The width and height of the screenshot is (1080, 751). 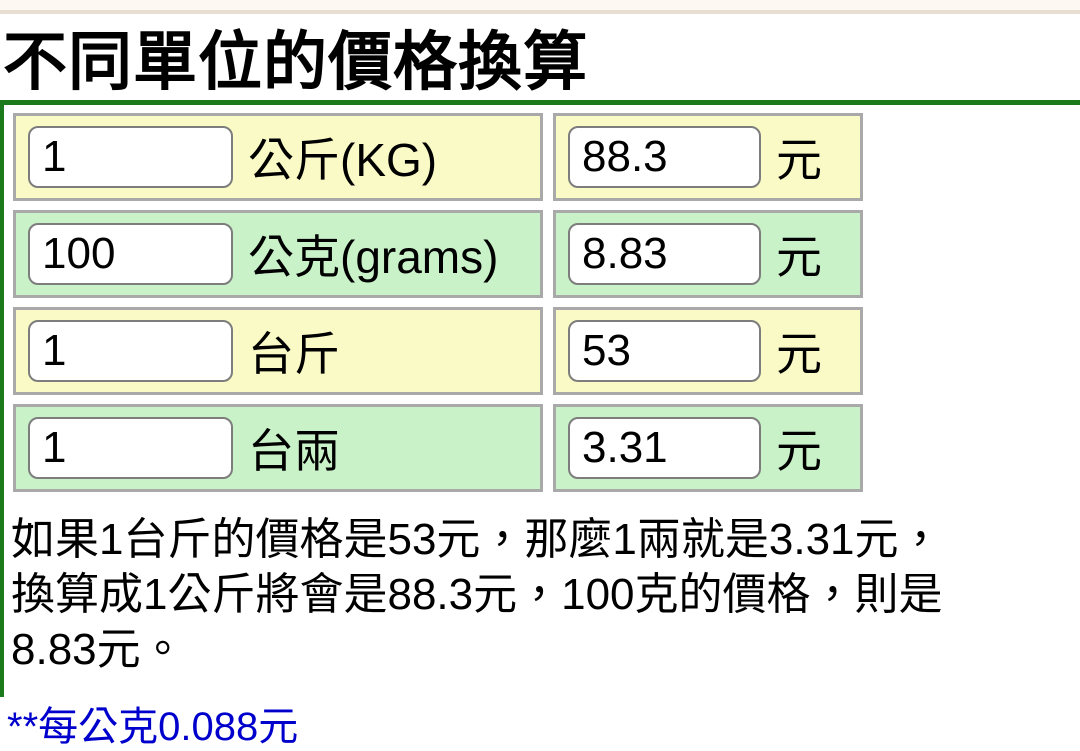 I want to click on price-cell-kg: 元, so click(x=708, y=157).